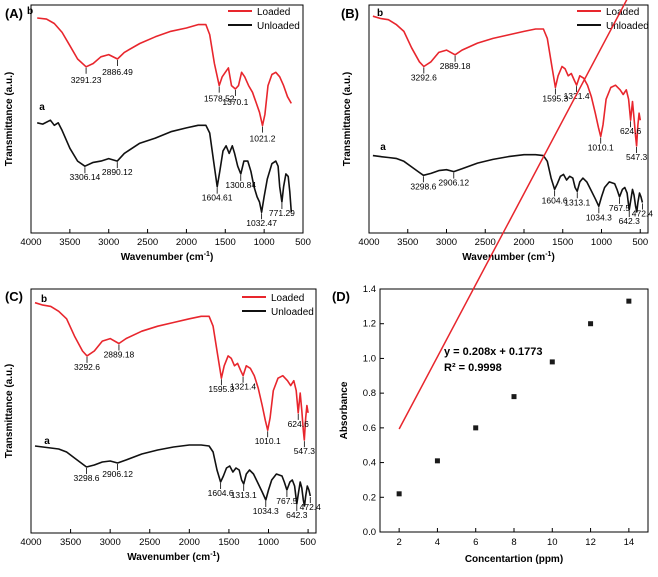 The height and width of the screenshot is (577, 658). What do you see at coordinates (117, 72) in the screenshot?
I see `peak-label: 2886.49` at bounding box center [117, 72].